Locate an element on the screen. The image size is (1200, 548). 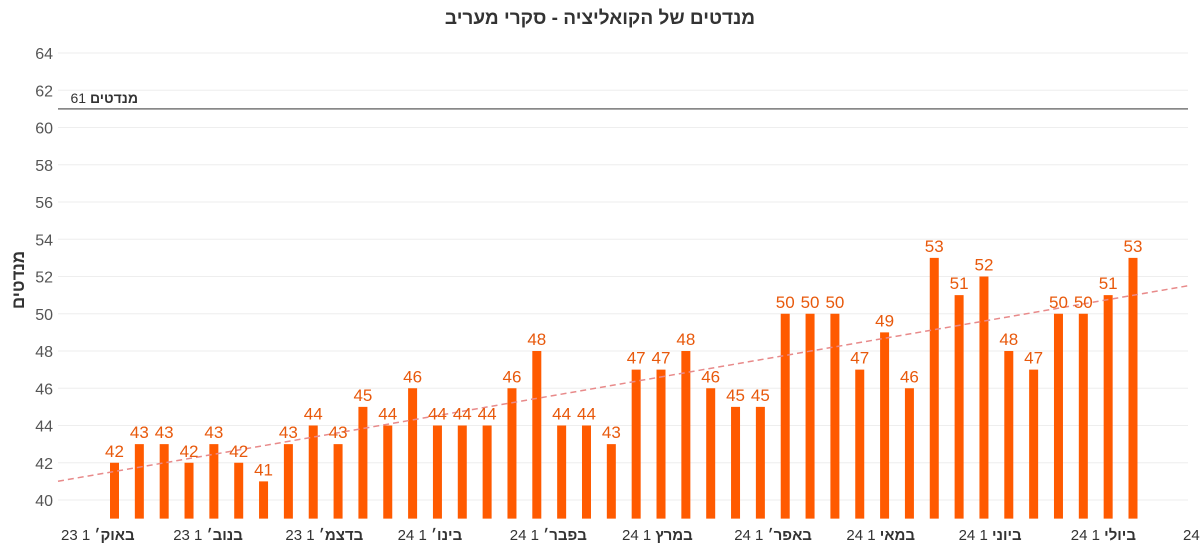
y-tick-label: 58 is located at coordinates (44, 166).